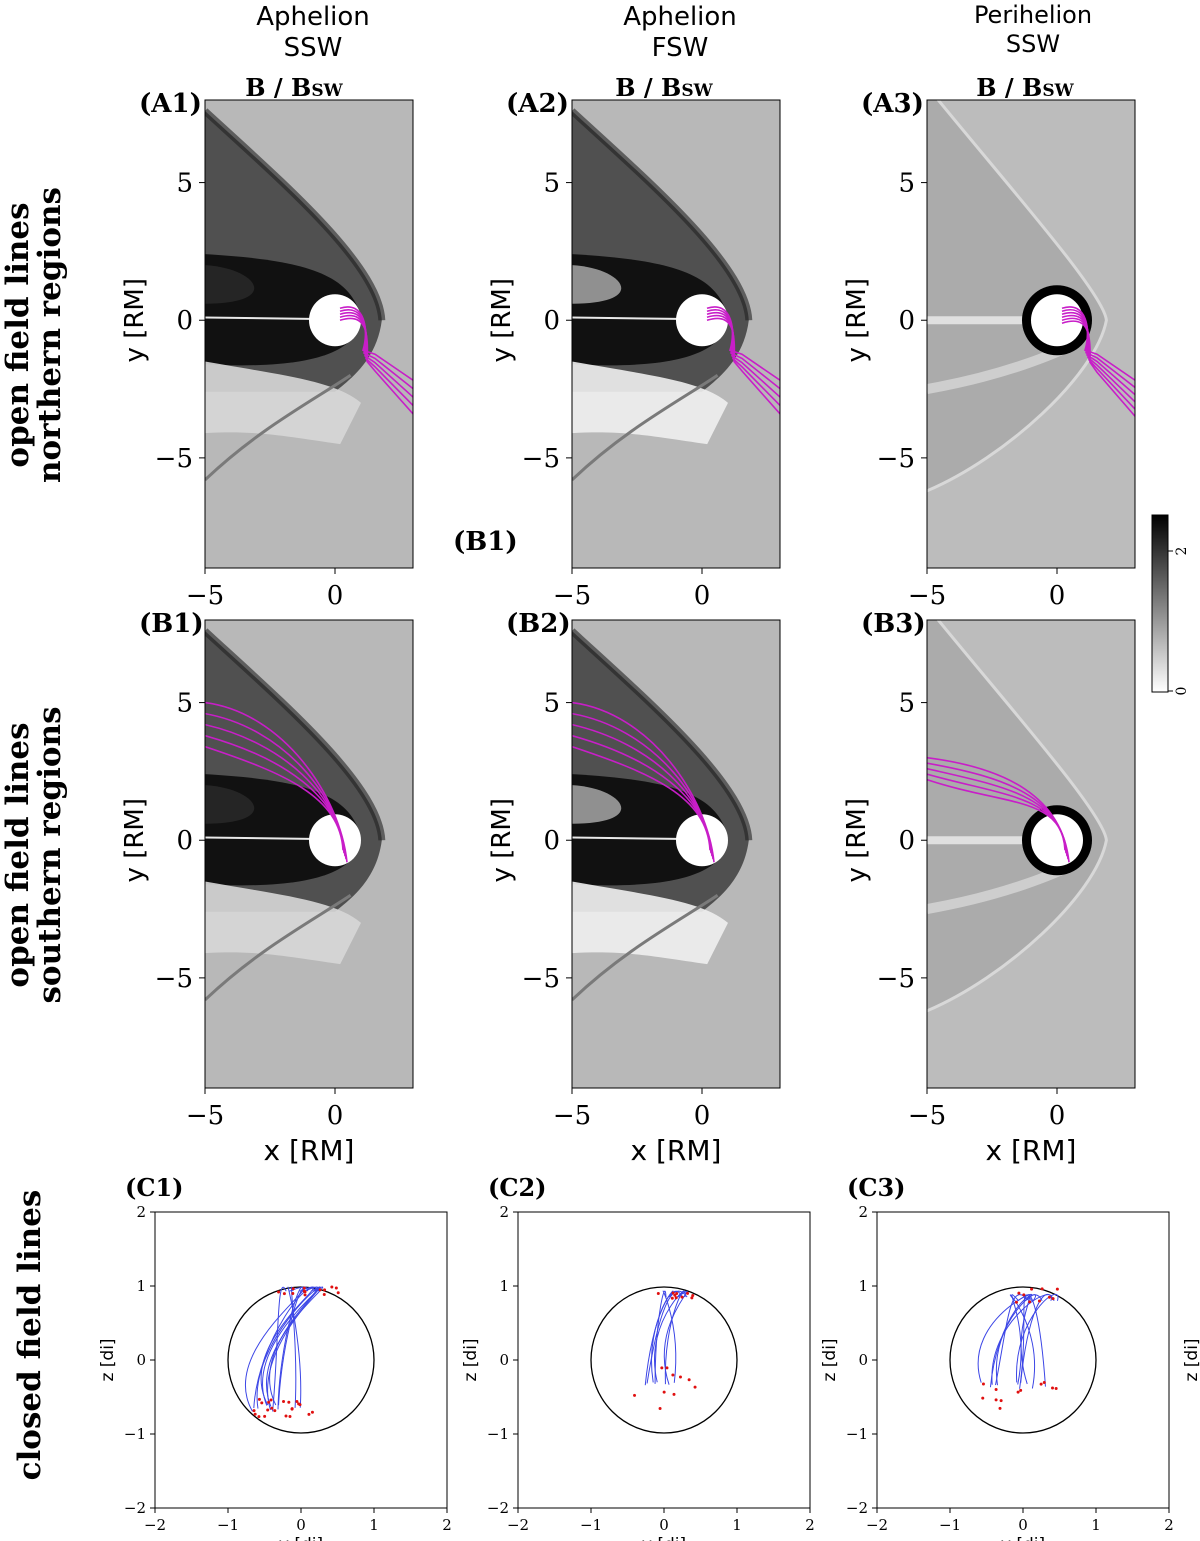  I want to click on column-3-title-line2: SSW, so click(1033, 44).